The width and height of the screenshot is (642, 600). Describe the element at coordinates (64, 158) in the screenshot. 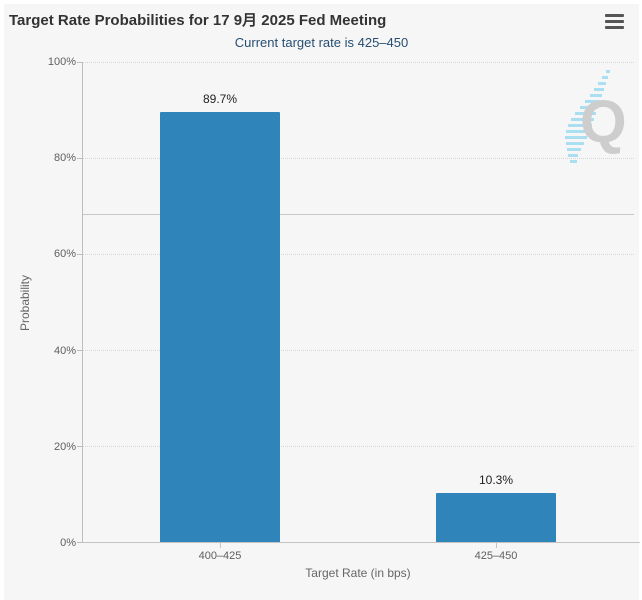

I see `y-tick-label: 80%` at that location.